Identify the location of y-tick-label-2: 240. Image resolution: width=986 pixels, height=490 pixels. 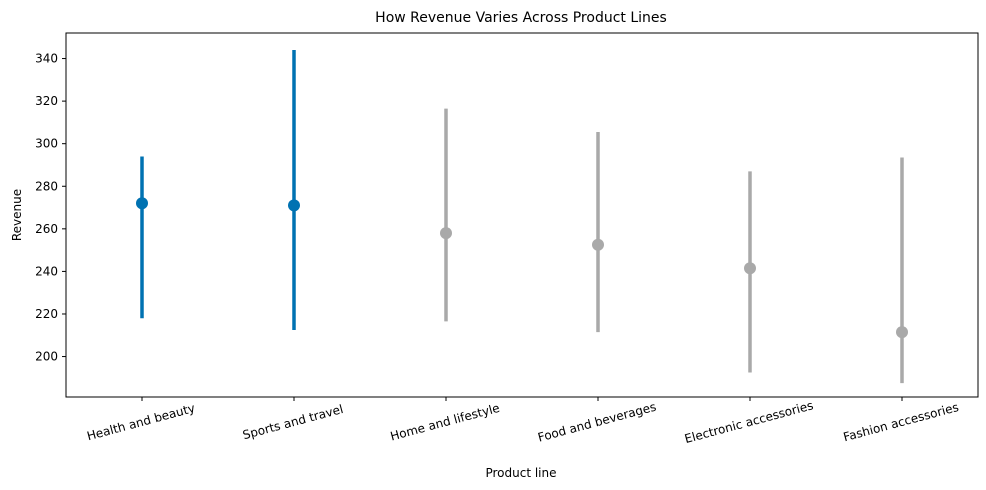
(46, 271).